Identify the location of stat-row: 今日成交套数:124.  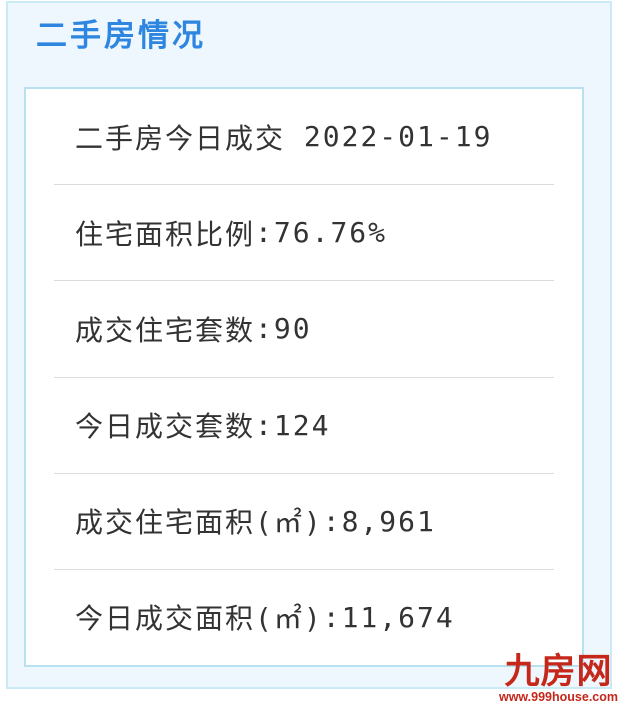
(304, 424).